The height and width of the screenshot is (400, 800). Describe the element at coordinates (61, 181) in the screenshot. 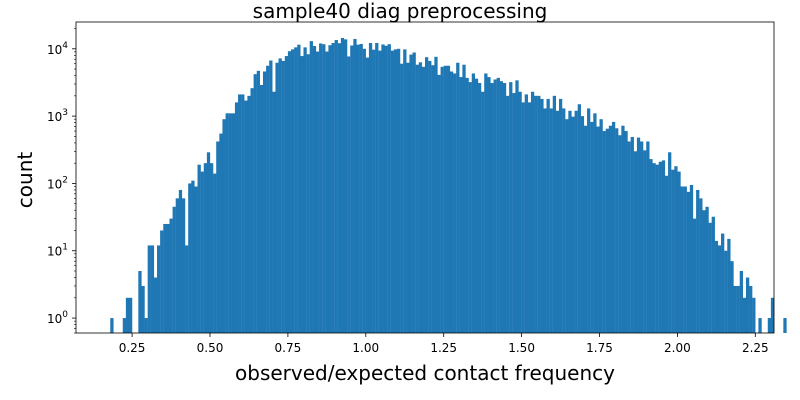

I see `y-axis-ticks: 100 101 102 103 104` at that location.